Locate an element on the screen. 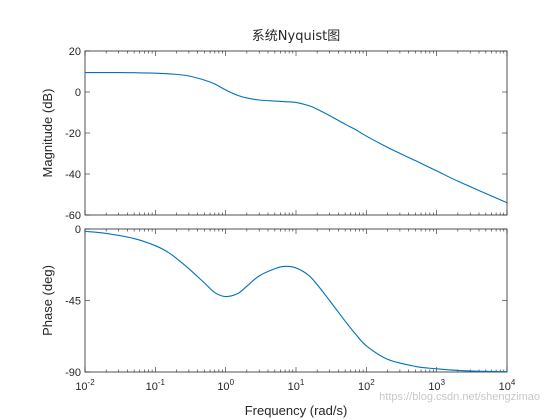  y-tick-label: -20 is located at coordinates (73, 134).